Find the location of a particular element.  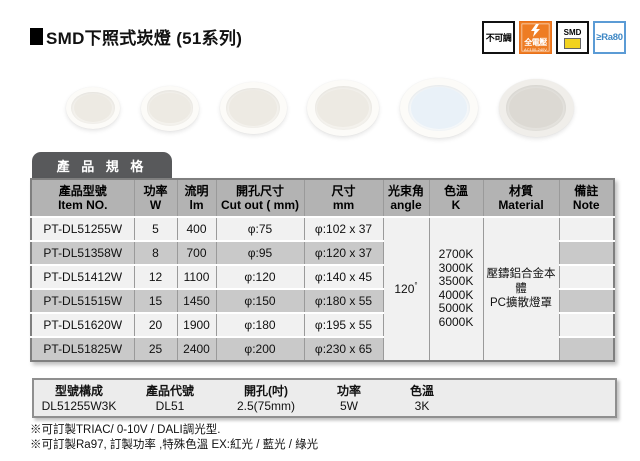

spec-row: PT-DL51358W 8 700 φ:95 φ:120 x 37 is located at coordinates (322, 252).